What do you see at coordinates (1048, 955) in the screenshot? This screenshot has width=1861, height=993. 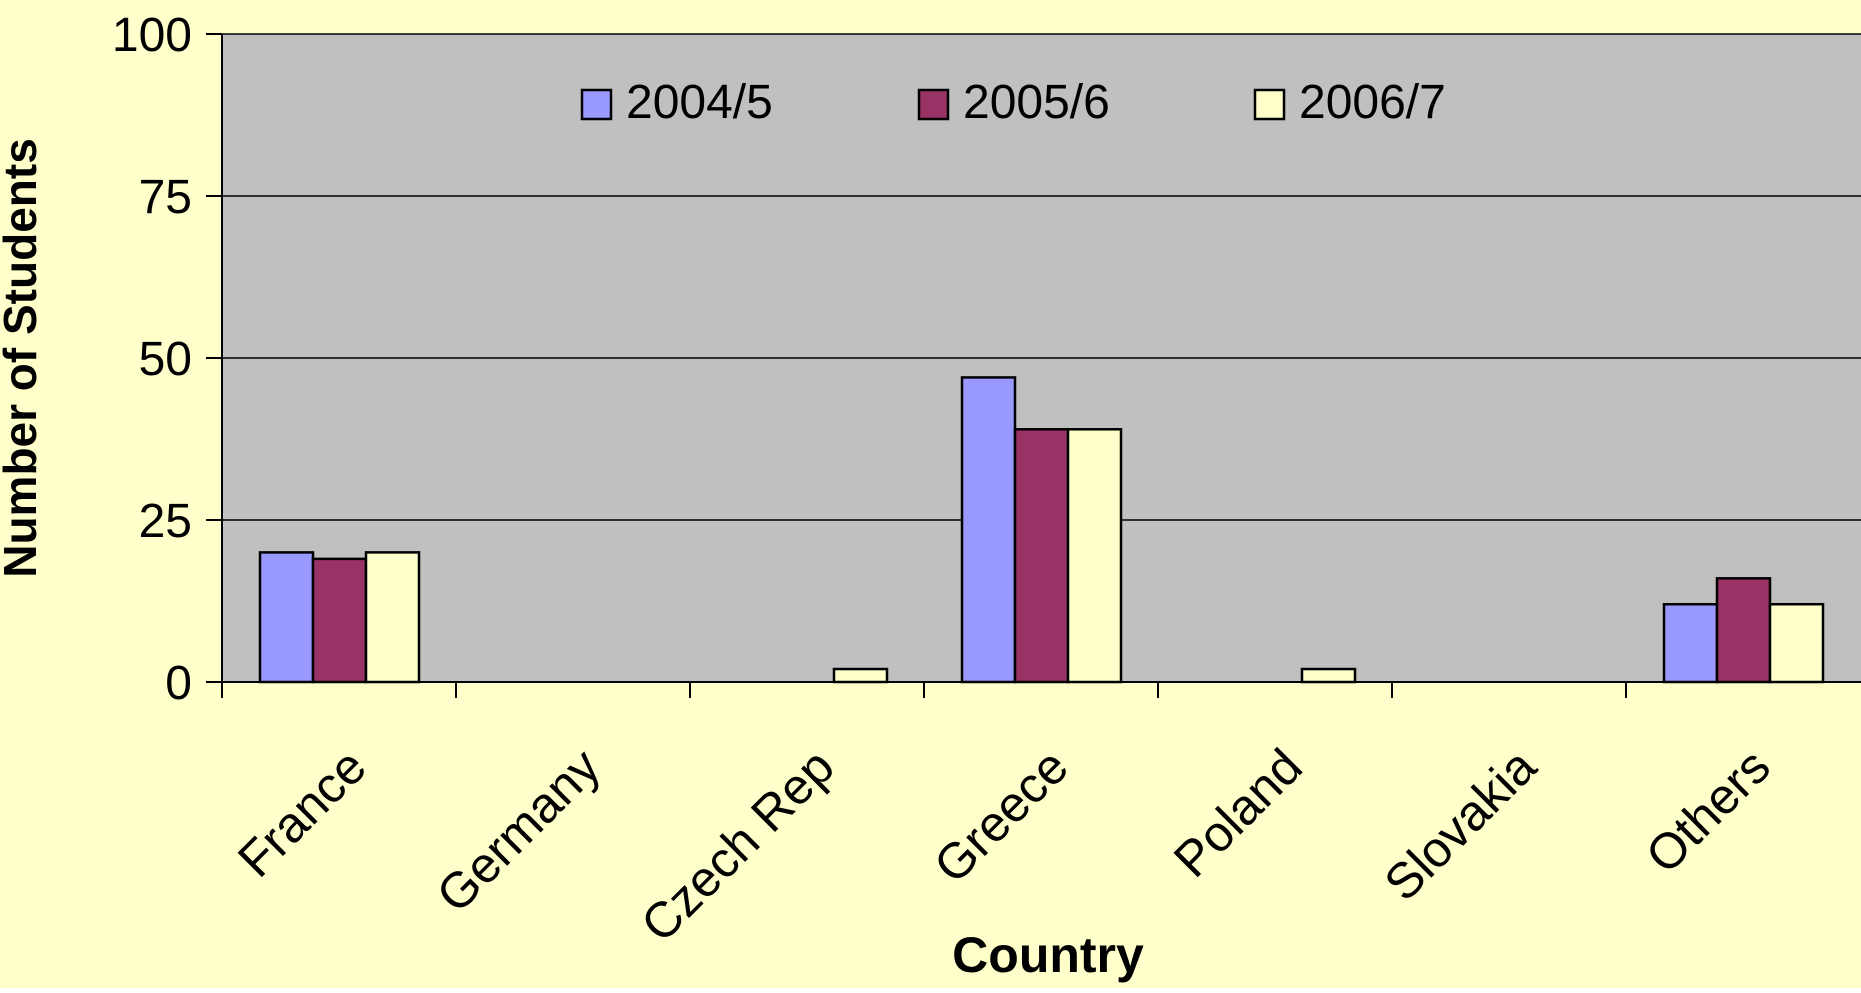 I see `x-axis-title: Country` at bounding box center [1048, 955].